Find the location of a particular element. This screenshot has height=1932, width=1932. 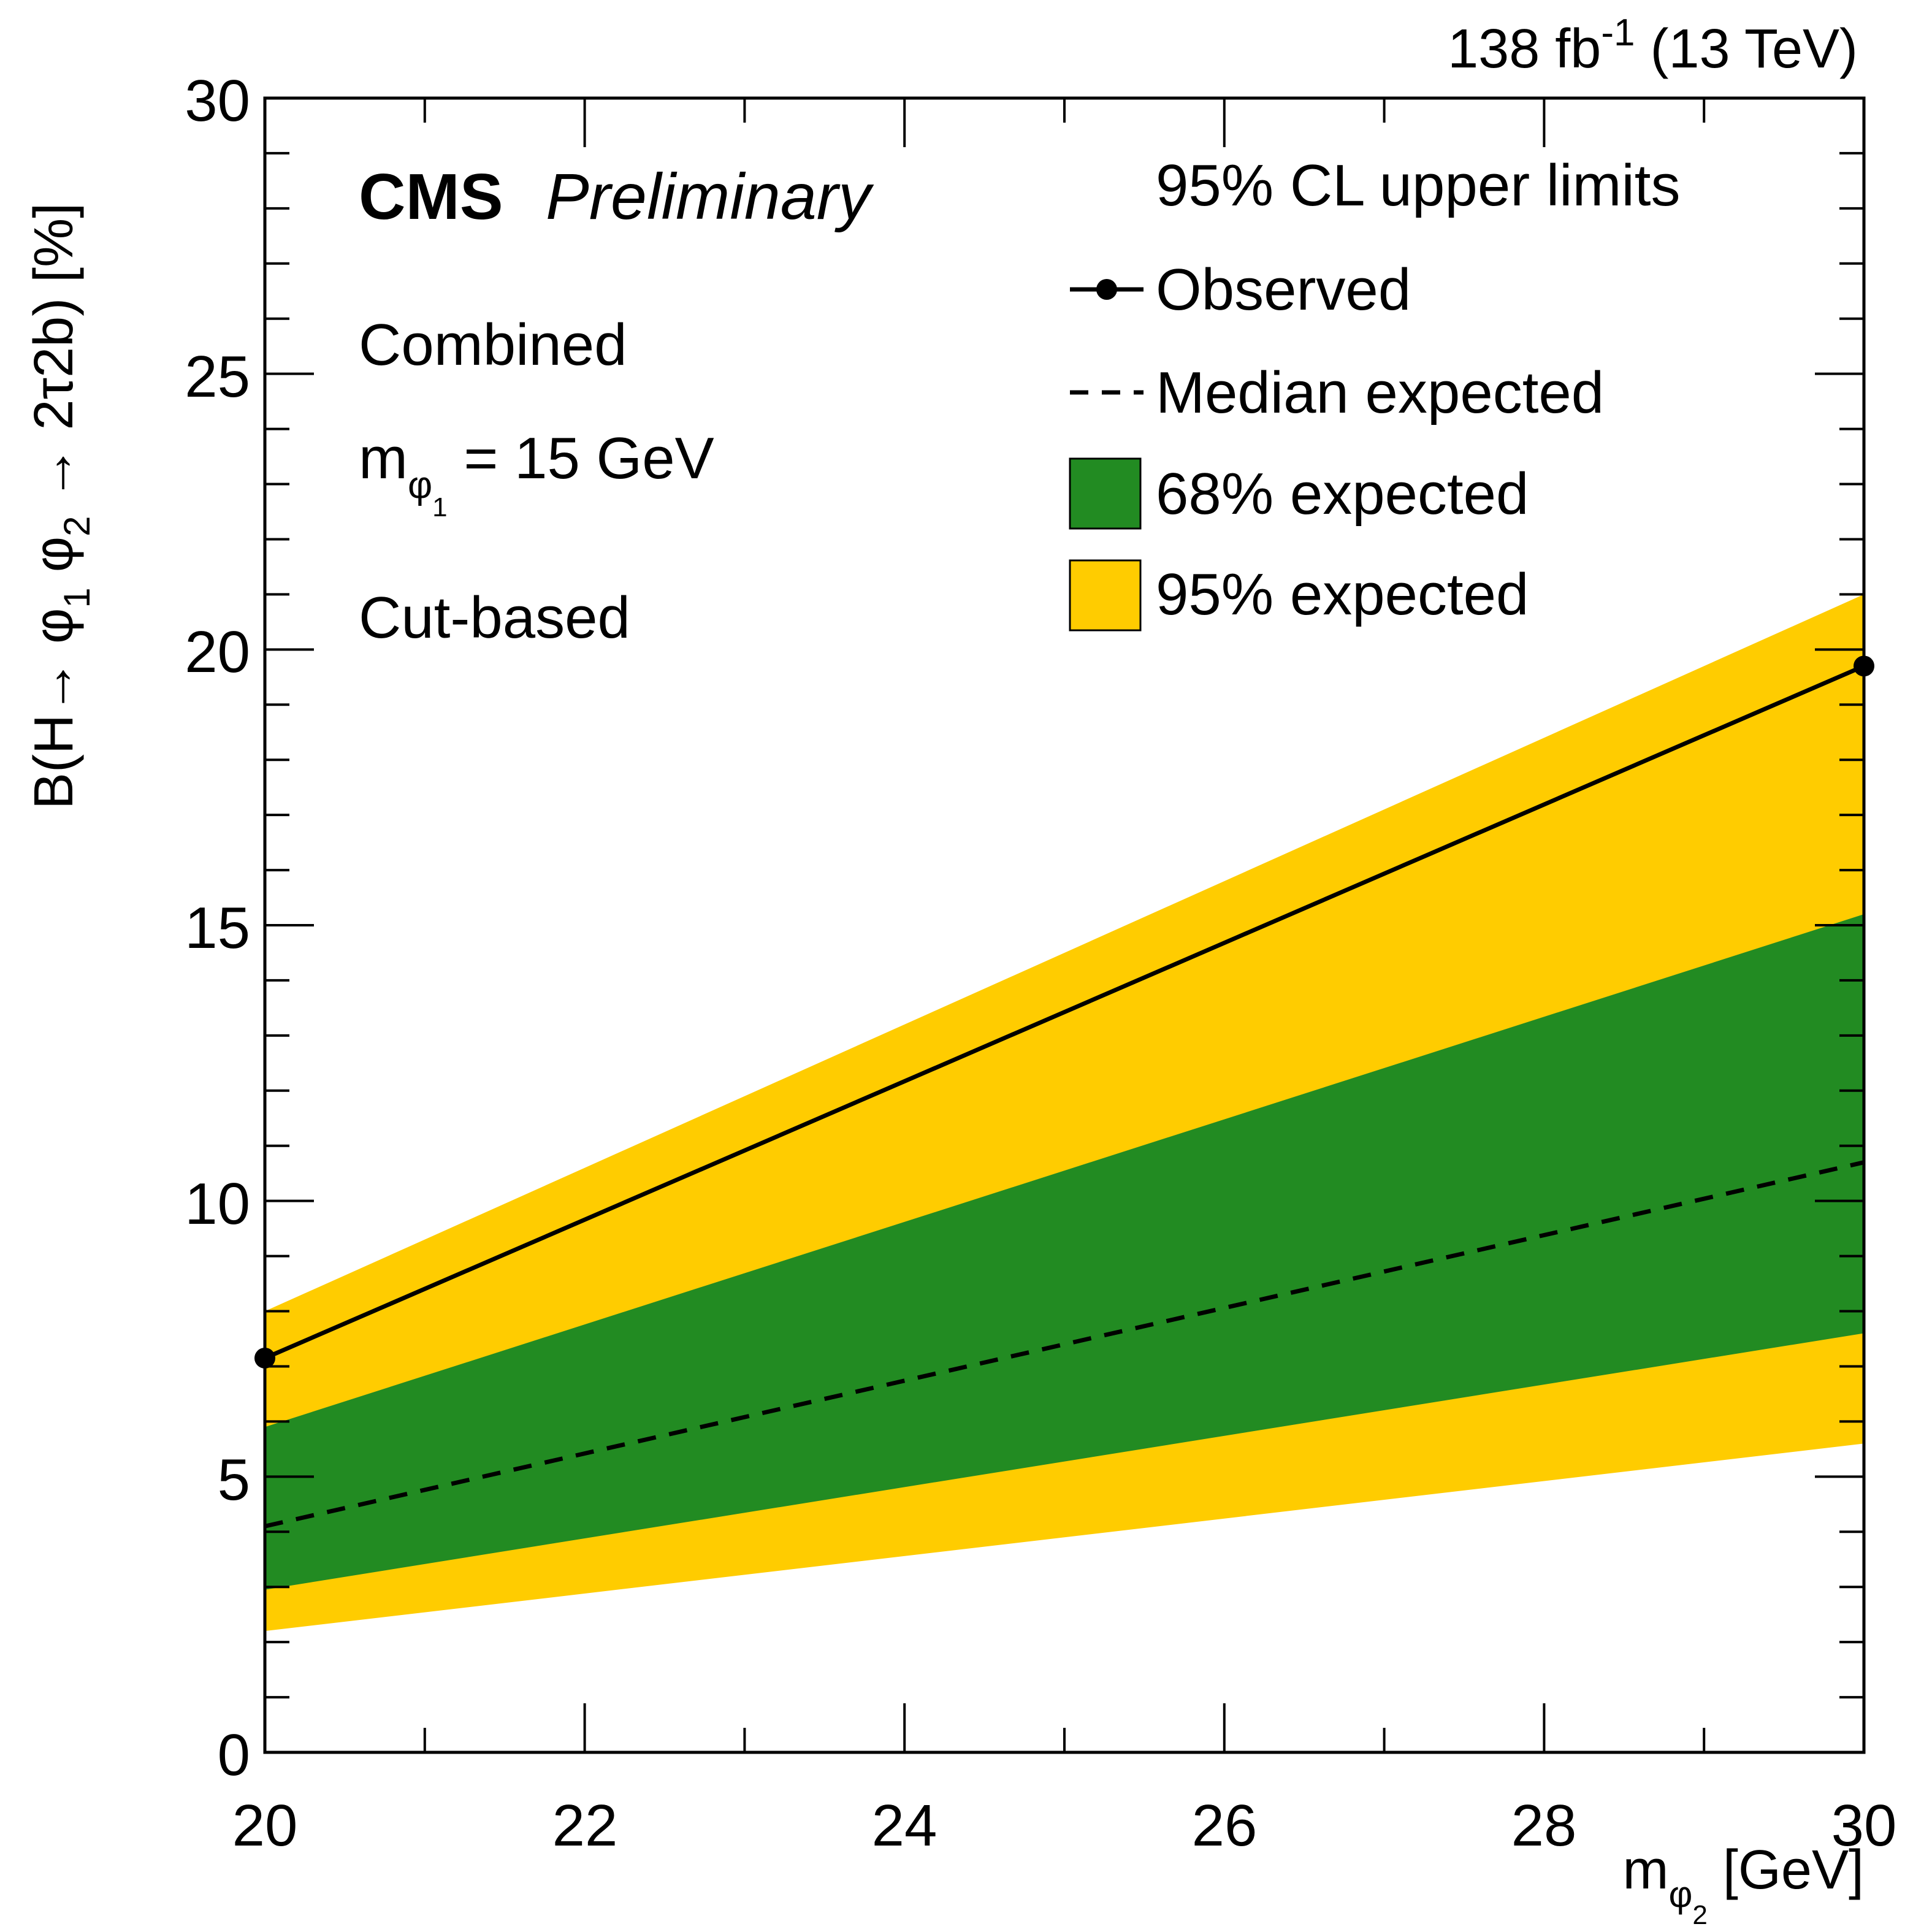

y-tick-label: 25 is located at coordinates (217, 377).